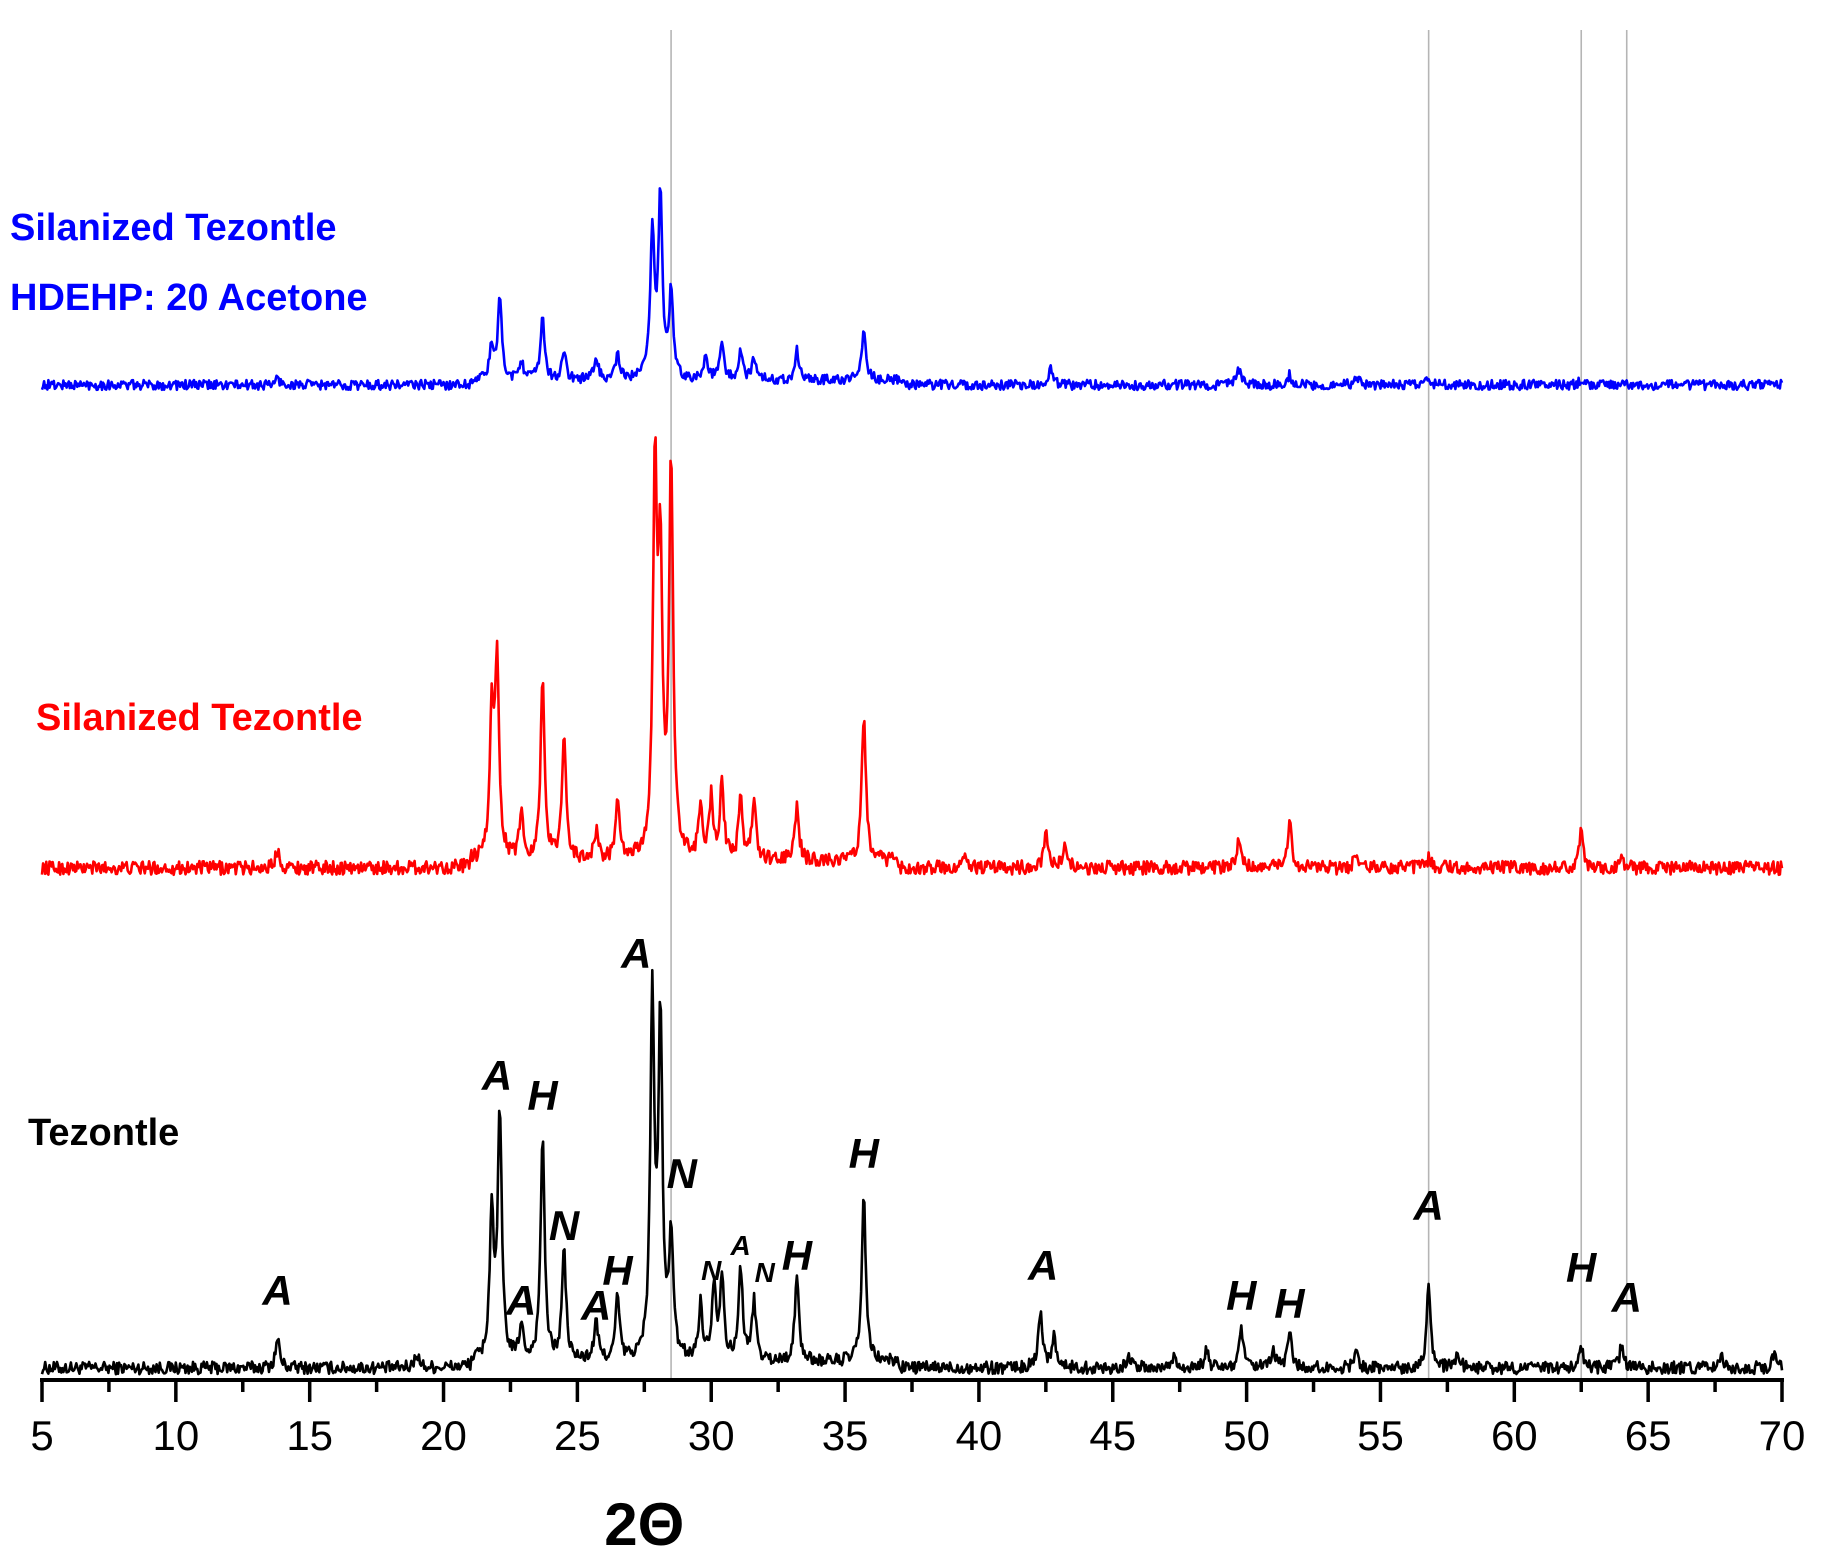  What do you see at coordinates (979, 1435) in the screenshot?
I see `x-tick-label: 40` at bounding box center [979, 1435].